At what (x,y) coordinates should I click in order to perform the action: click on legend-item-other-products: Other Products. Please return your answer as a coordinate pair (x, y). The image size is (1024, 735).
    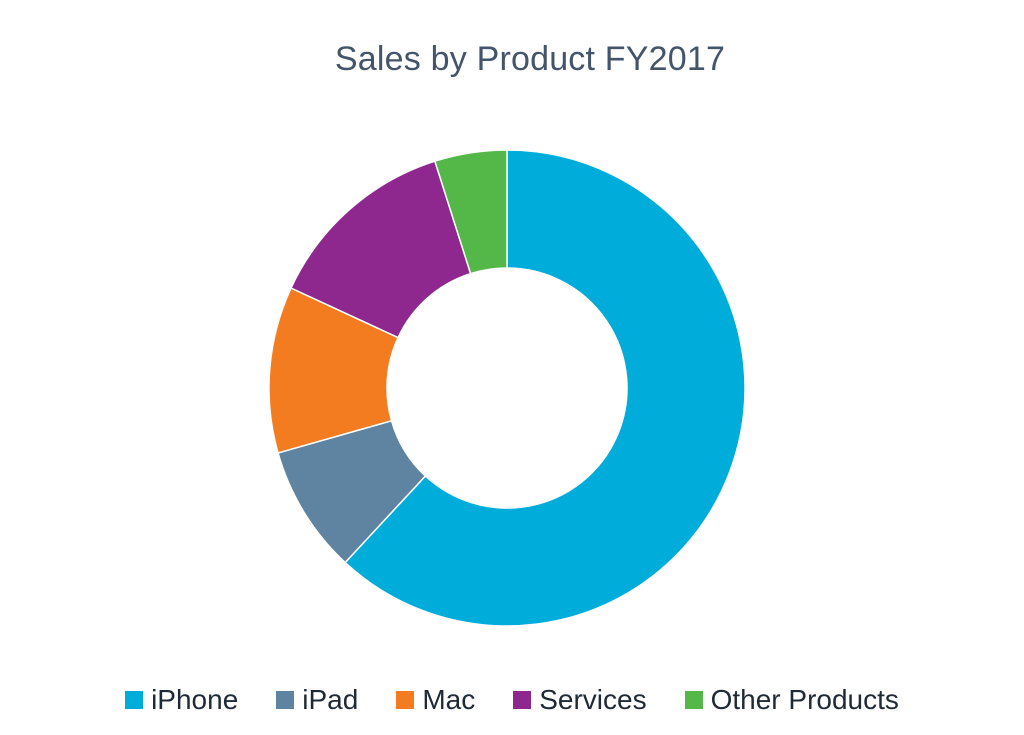
    Looking at the image, I should click on (791, 700).